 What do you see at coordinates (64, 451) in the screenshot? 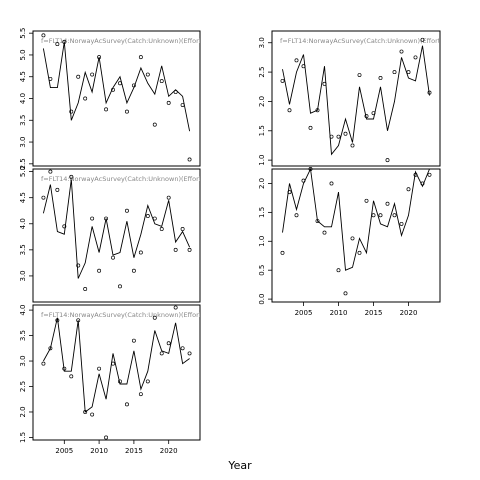
I see `x-tick-label: 2005` at bounding box center [64, 451].